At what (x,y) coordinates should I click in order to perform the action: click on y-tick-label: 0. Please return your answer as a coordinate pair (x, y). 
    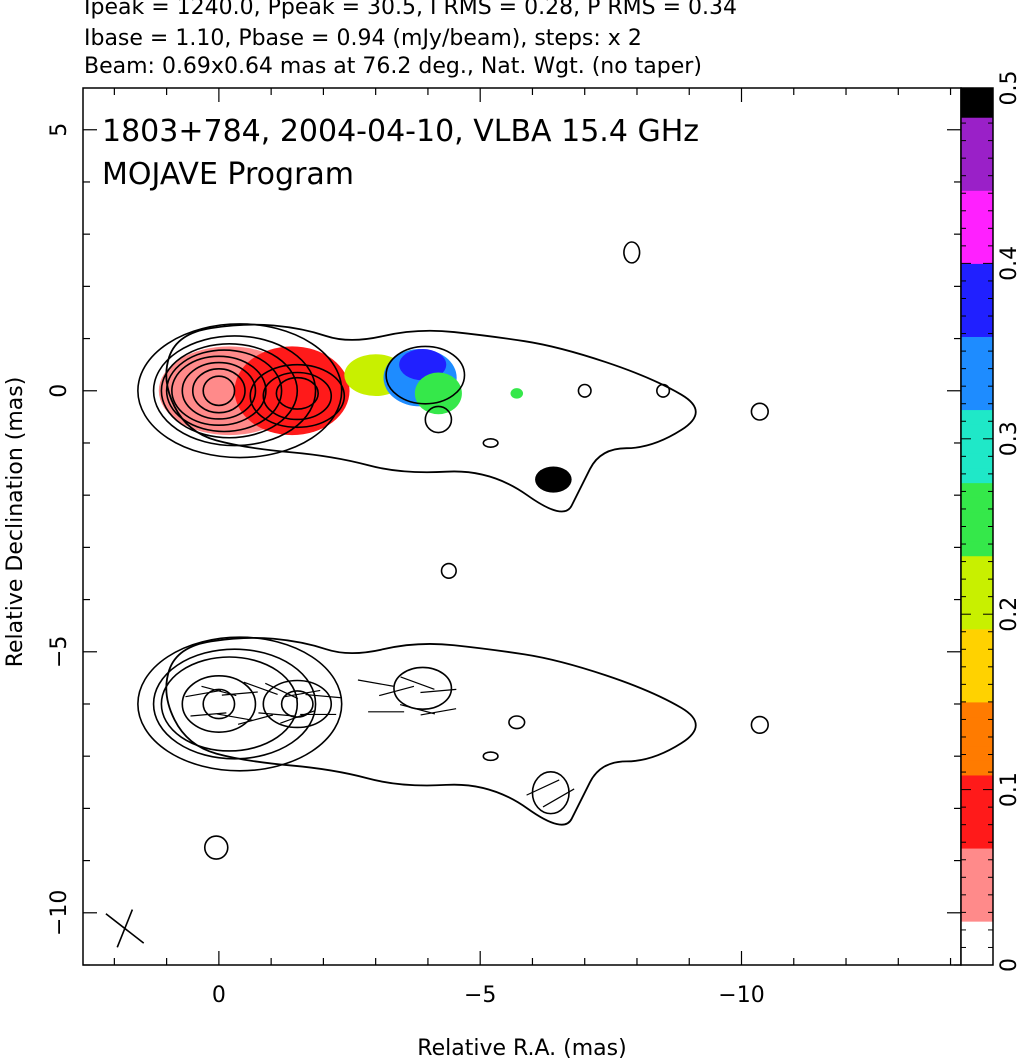
    Looking at the image, I should click on (59, 391).